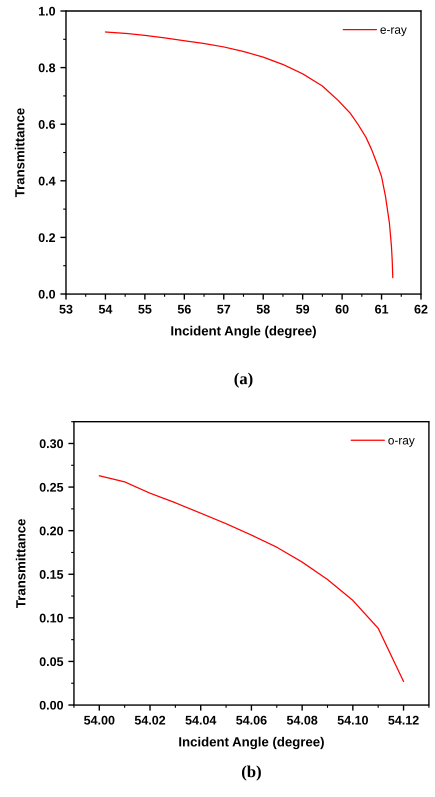 Image resolution: width=435 pixels, height=797 pixels. Describe the element at coordinates (145, 309) in the screenshot. I see `x-tick-label: 55` at that location.